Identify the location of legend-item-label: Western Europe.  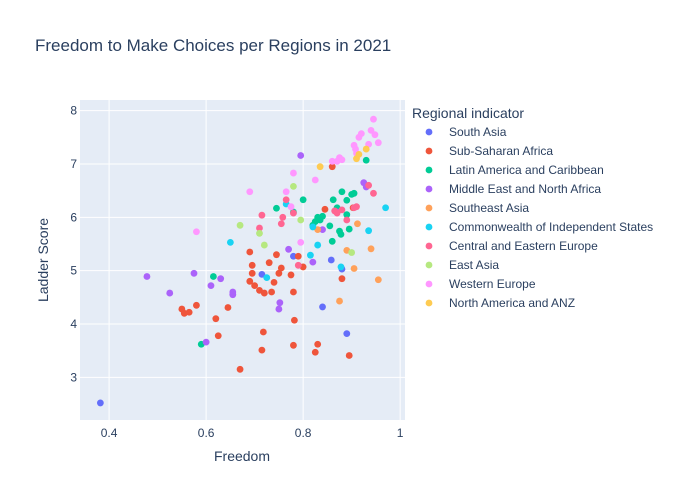
(492, 284).